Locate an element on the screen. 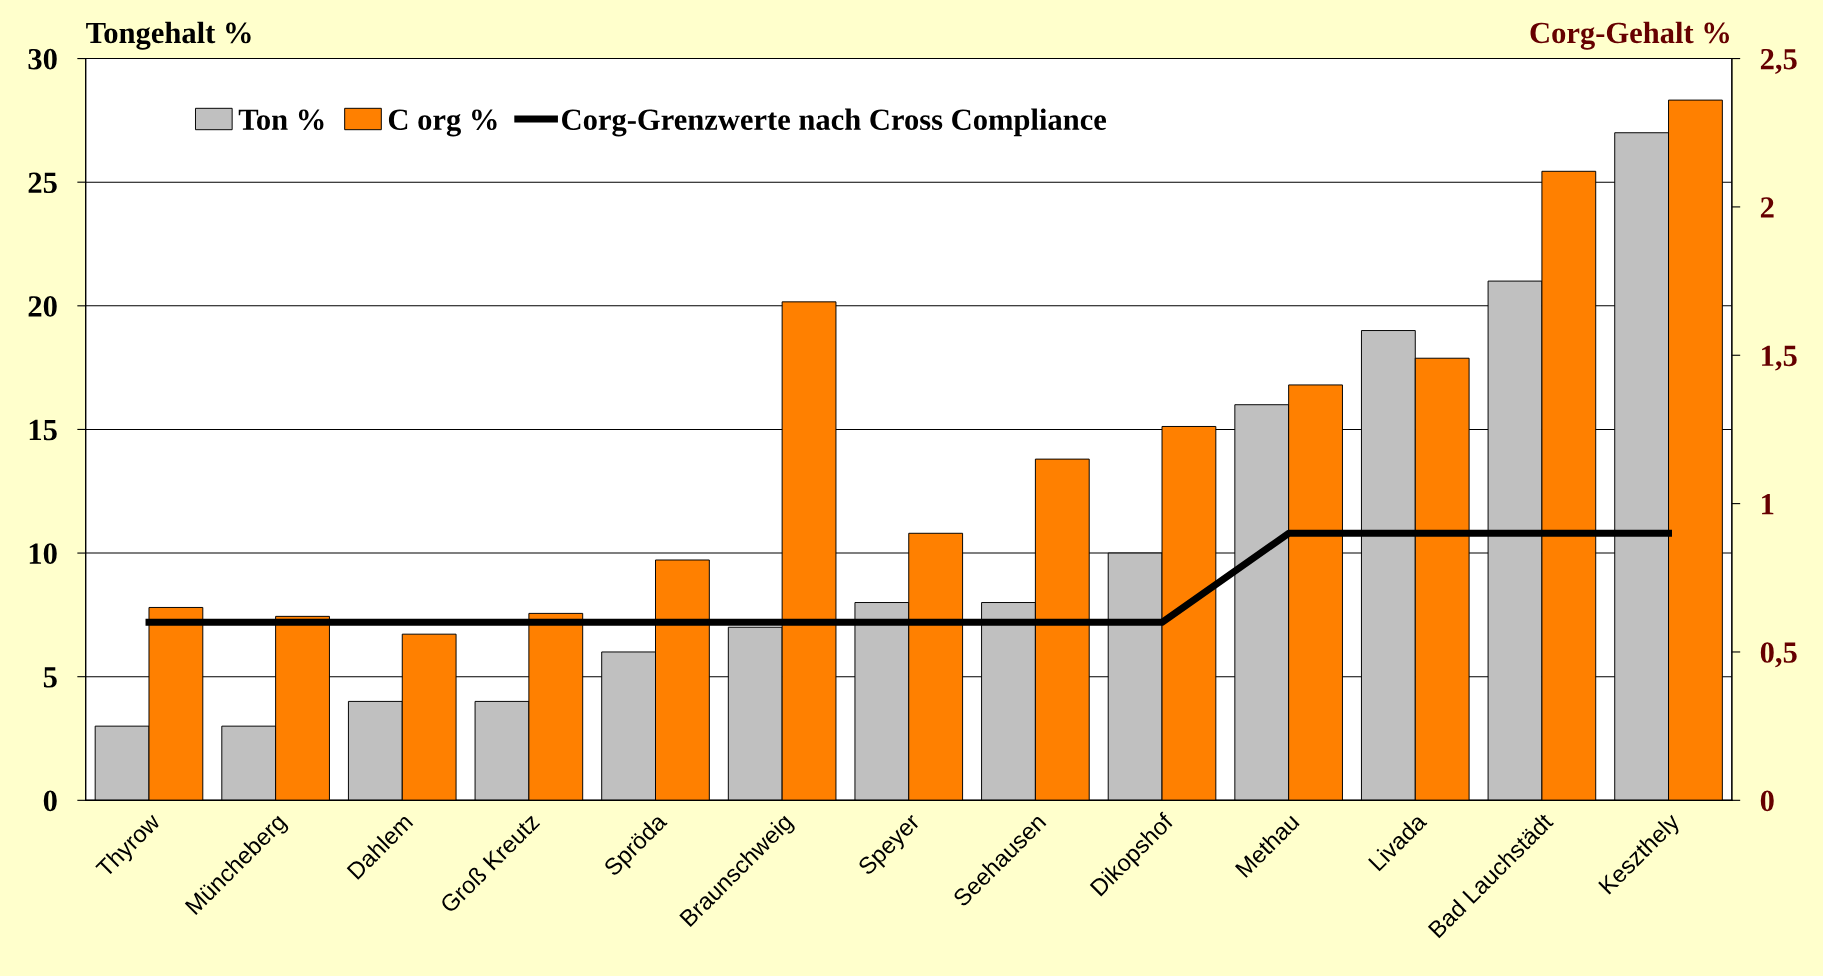  y2-axis-title: Corg-Gehalt % is located at coordinates (1629, 35).